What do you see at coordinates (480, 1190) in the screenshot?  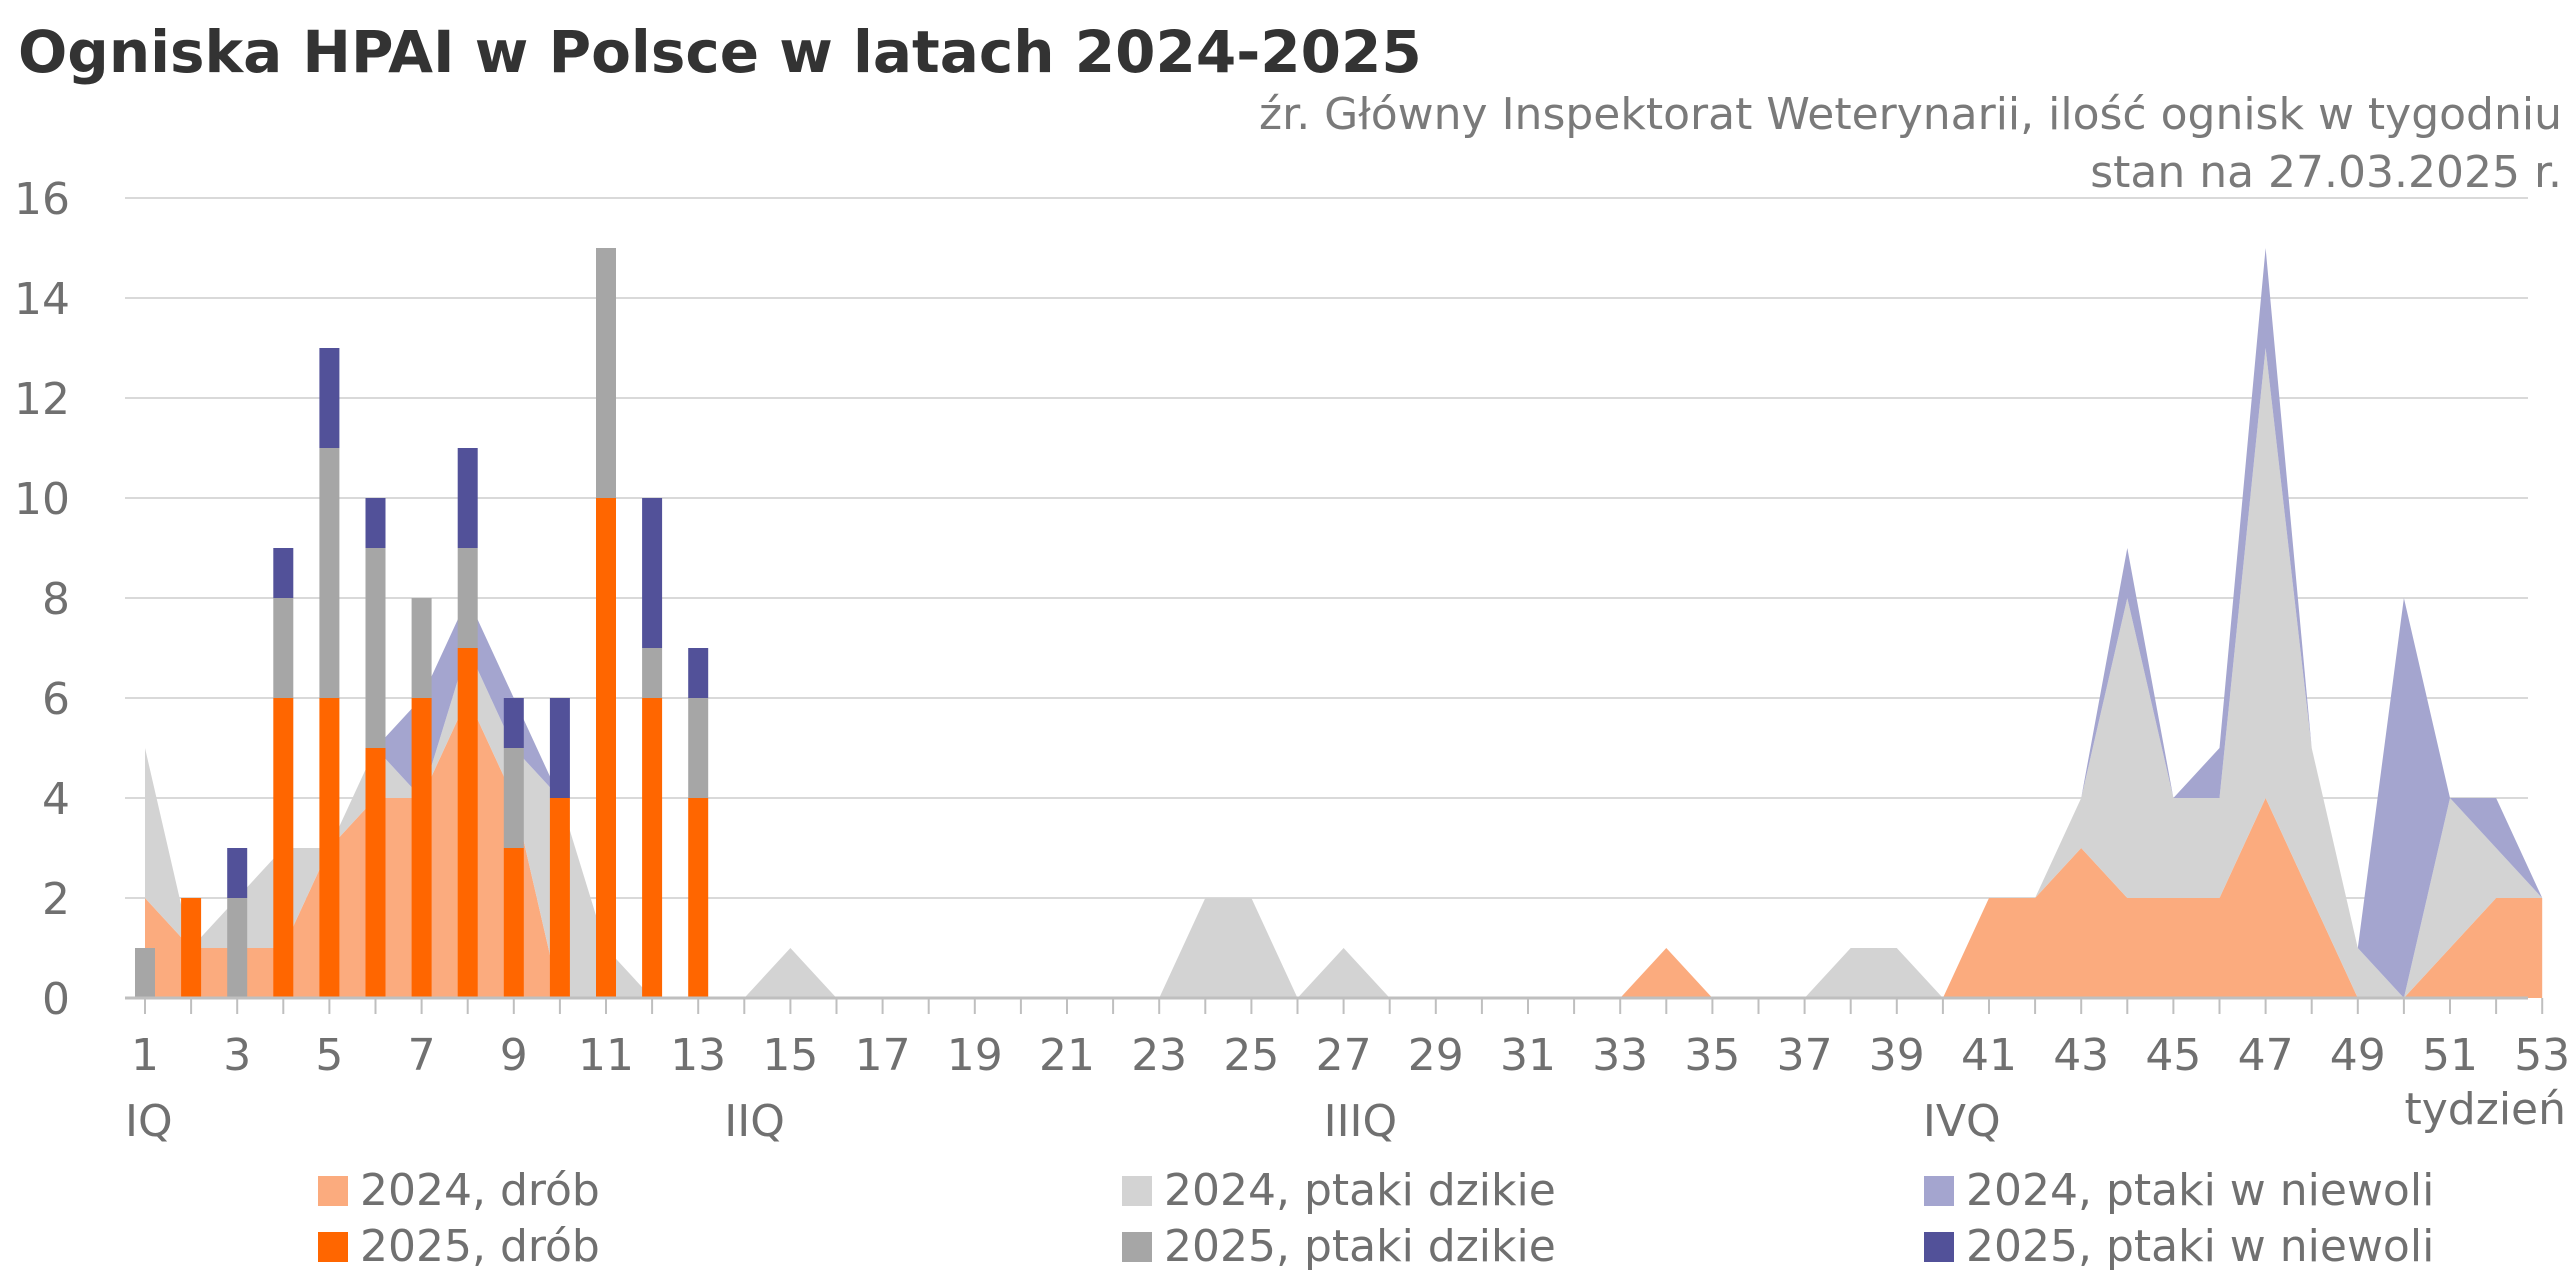 I see `legend-label: 2024, drób` at bounding box center [480, 1190].